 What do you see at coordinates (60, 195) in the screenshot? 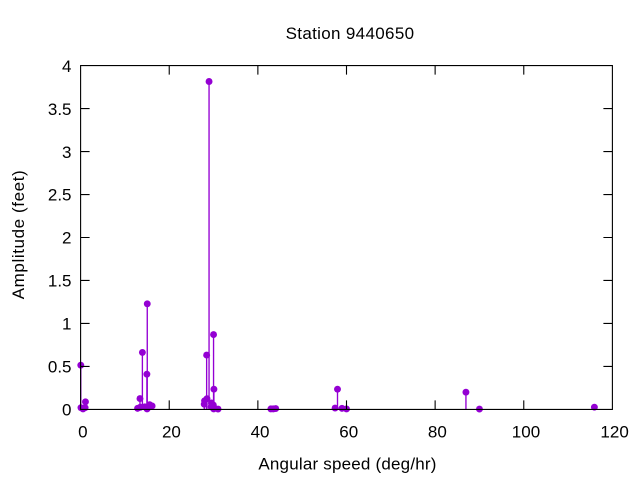
I see `svg-text: 2.5` at bounding box center [60, 195].